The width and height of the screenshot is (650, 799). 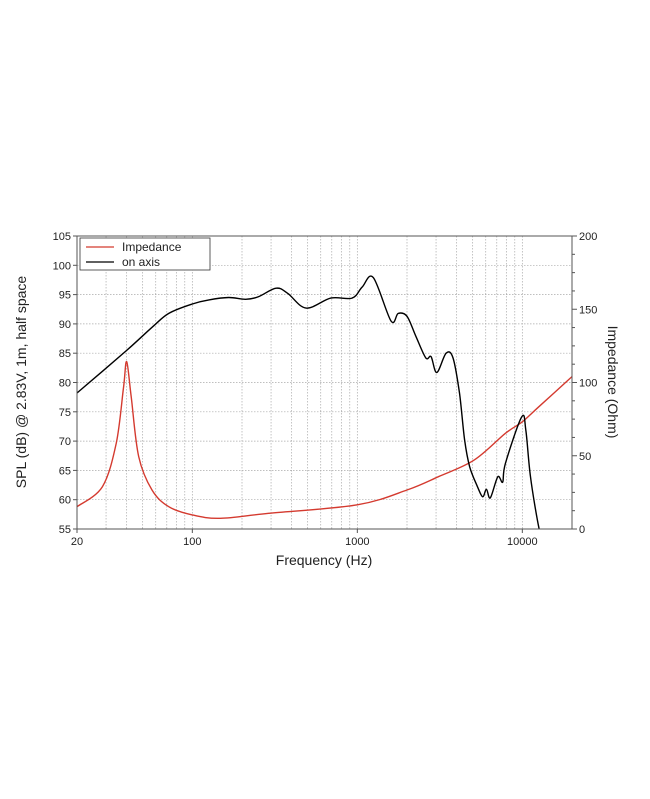 What do you see at coordinates (141, 262) in the screenshot?
I see `legend-label-on-axis: on axis` at bounding box center [141, 262].